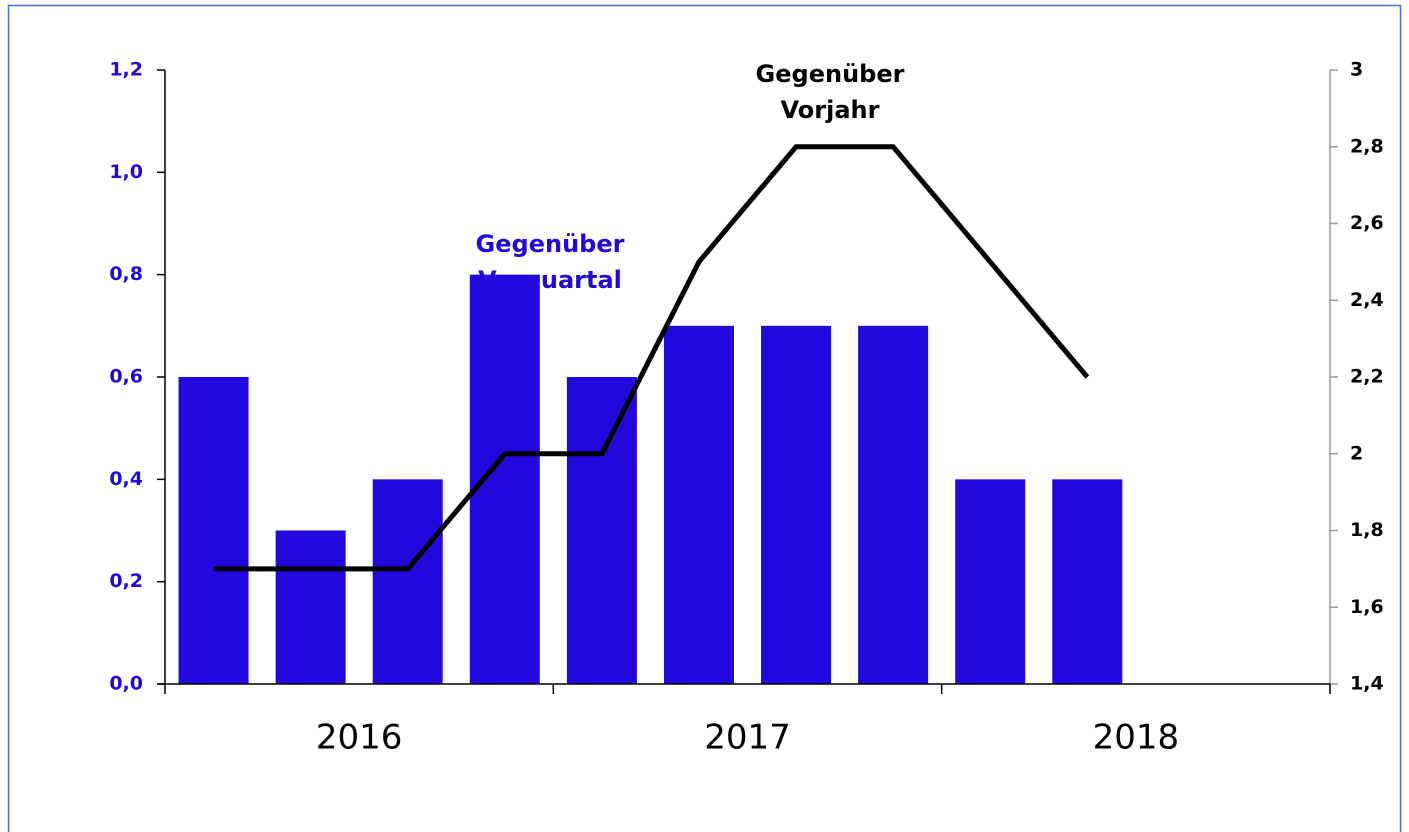 Image resolution: width=1409 pixels, height=832 pixels. I want to click on y2-tick-label: 2,4, so click(1367, 300).